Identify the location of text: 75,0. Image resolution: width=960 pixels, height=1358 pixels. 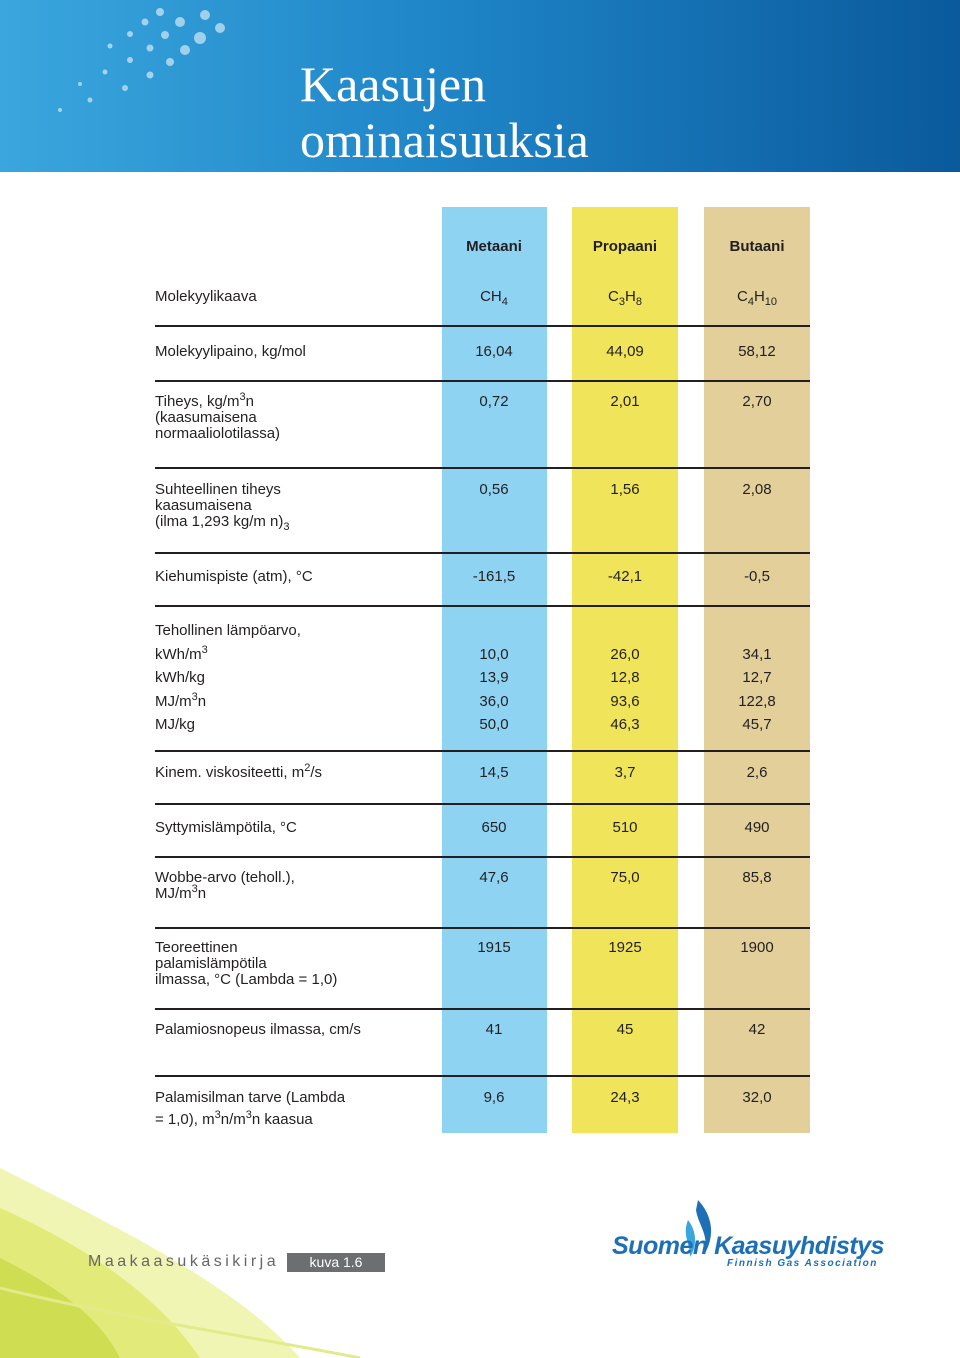
(625, 877).